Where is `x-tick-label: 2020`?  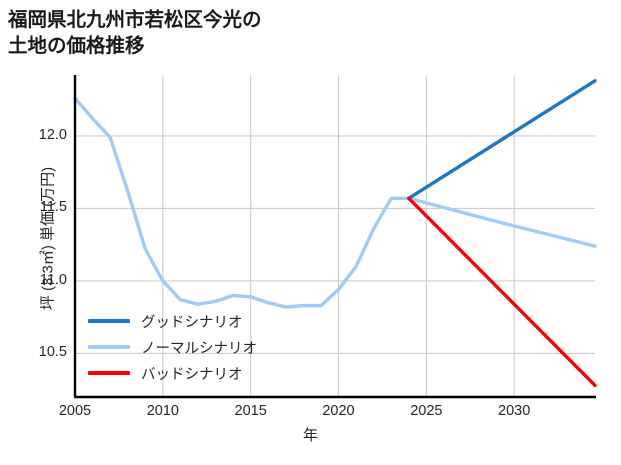 x-tick-label: 2020 is located at coordinates (338, 411).